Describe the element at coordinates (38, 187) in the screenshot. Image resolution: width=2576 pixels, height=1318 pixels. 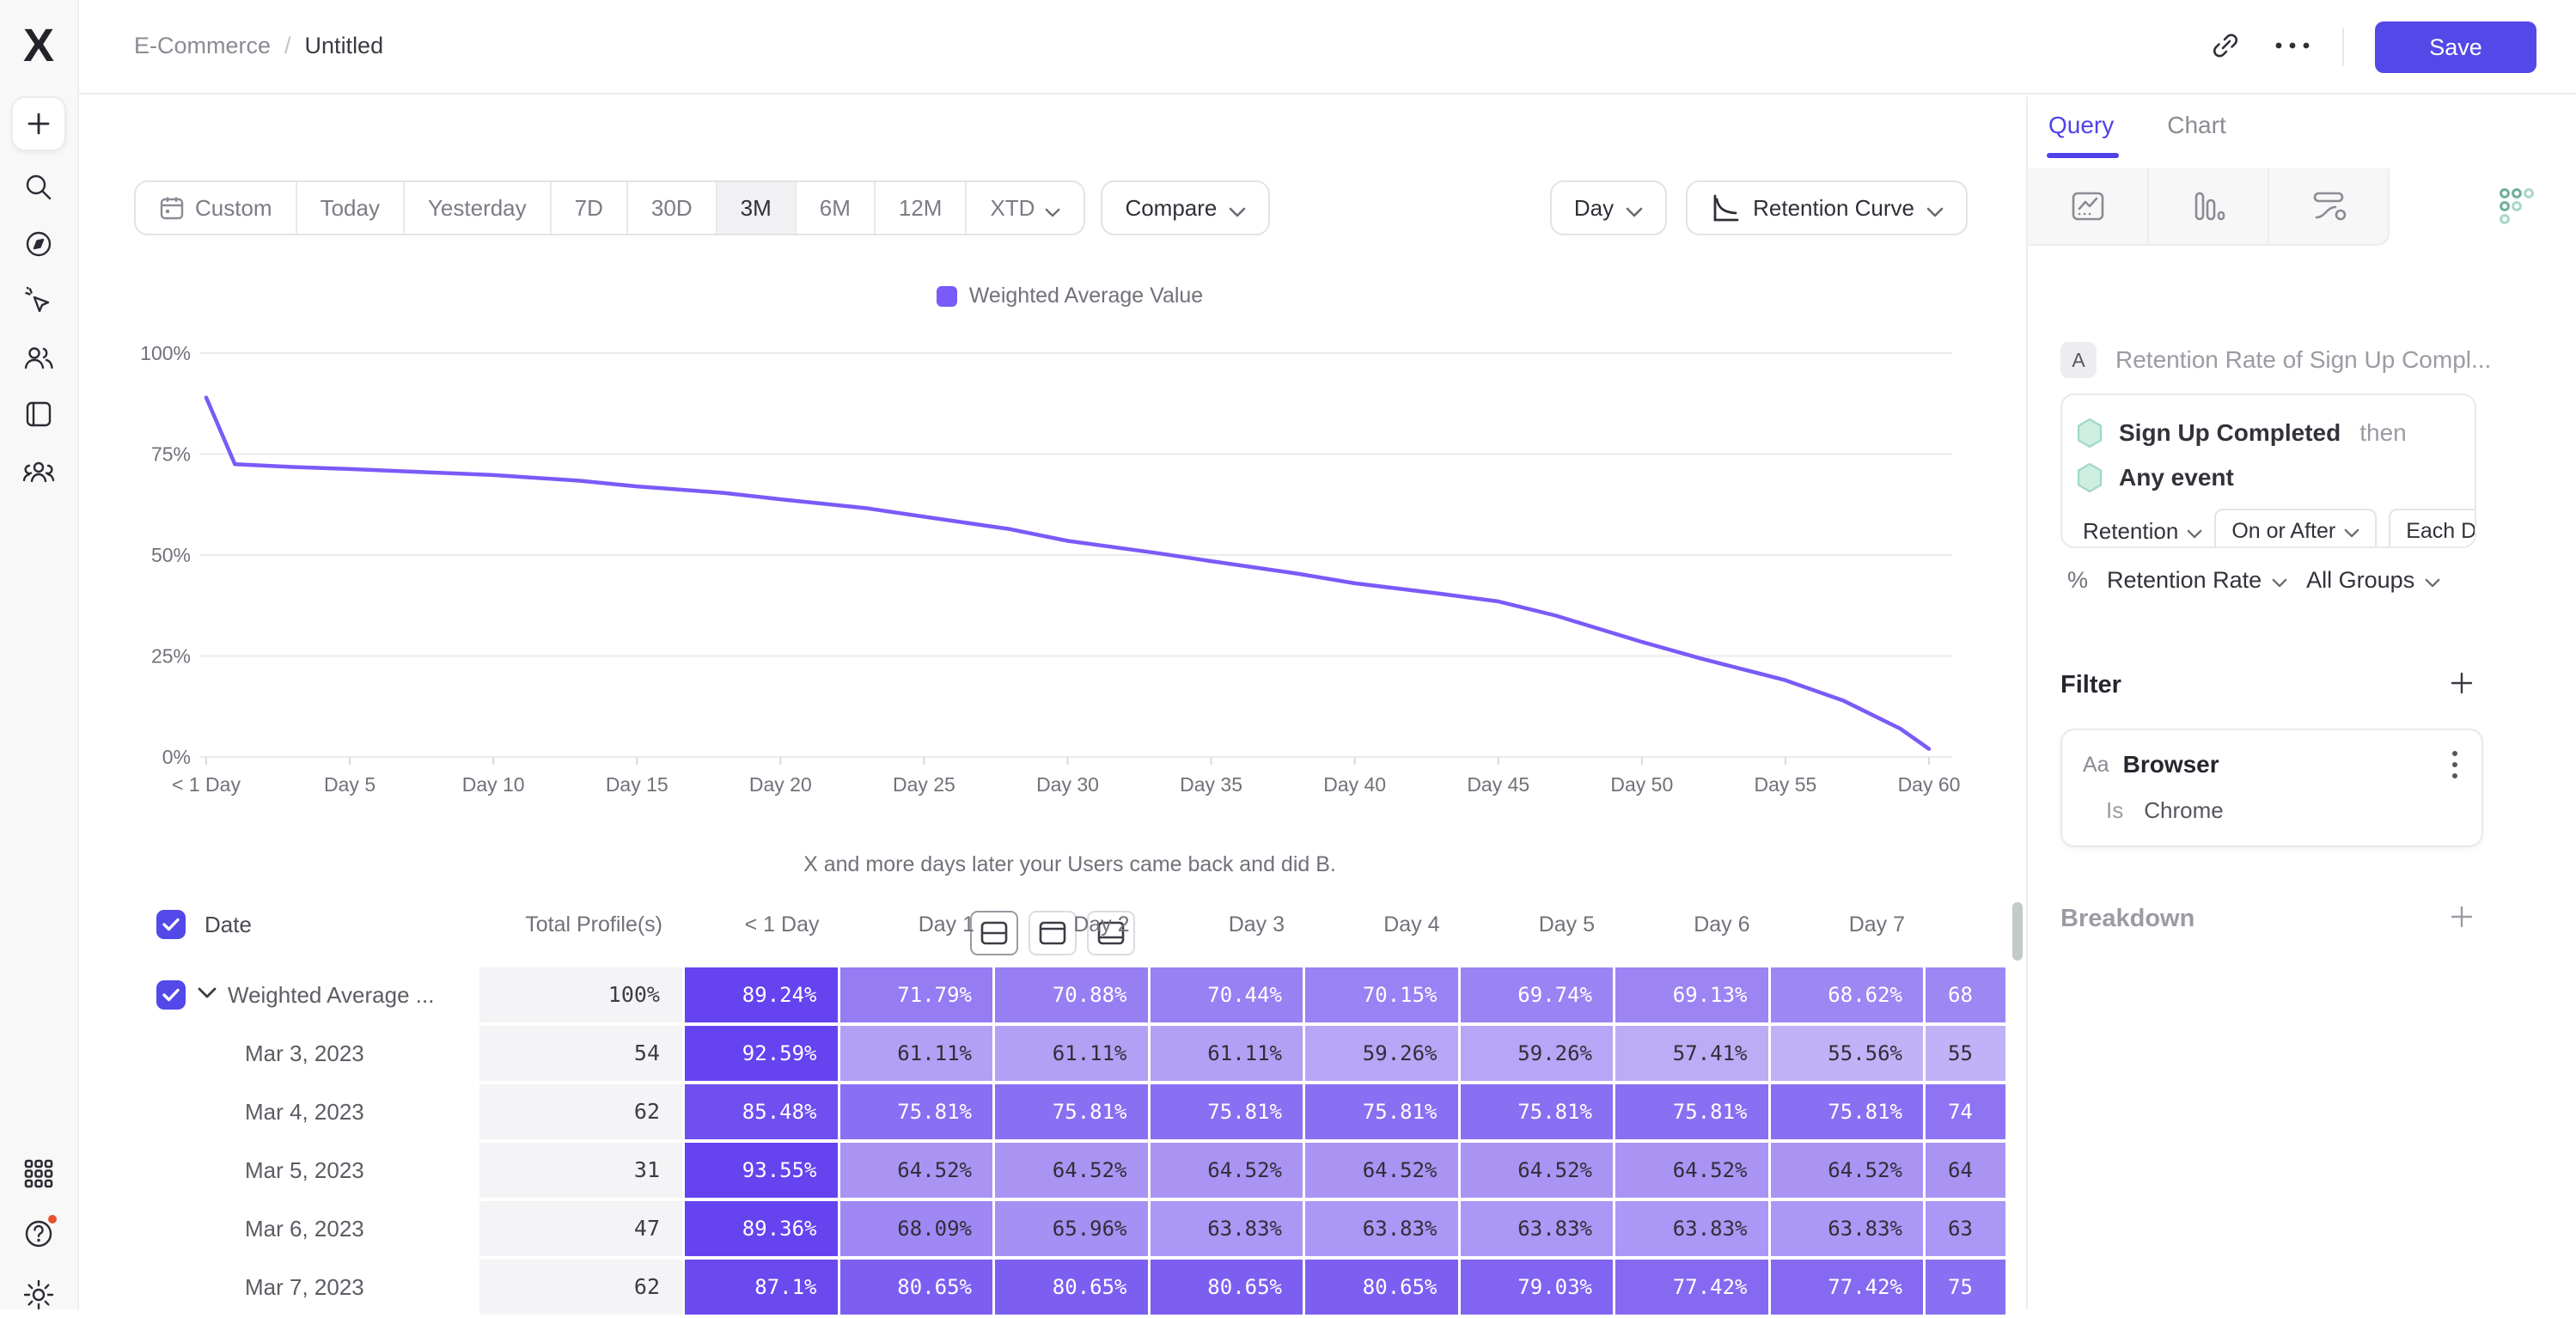
I see `sidebar-item-search` at that location.